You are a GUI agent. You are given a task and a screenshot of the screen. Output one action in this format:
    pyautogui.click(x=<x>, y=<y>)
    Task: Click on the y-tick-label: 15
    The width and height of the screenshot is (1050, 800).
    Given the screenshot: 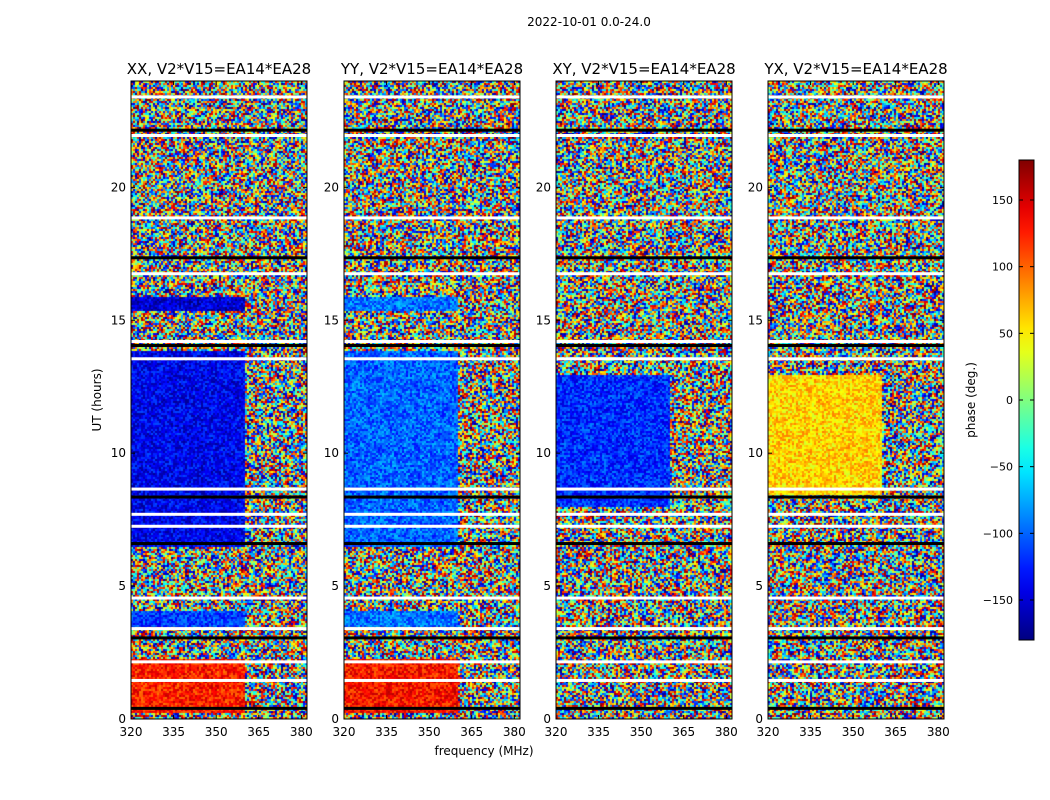 What is the action you would take?
    pyautogui.click(x=543, y=320)
    